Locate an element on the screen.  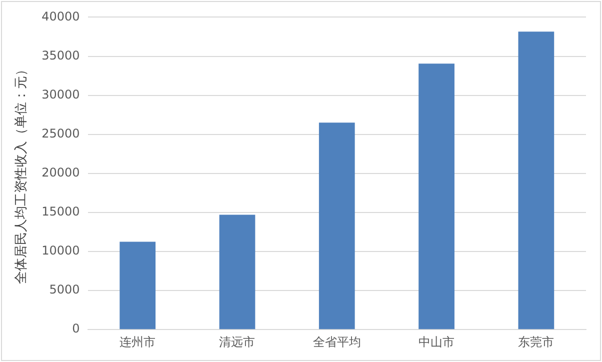
y-tick-label: 35000 is located at coordinates (61, 55).